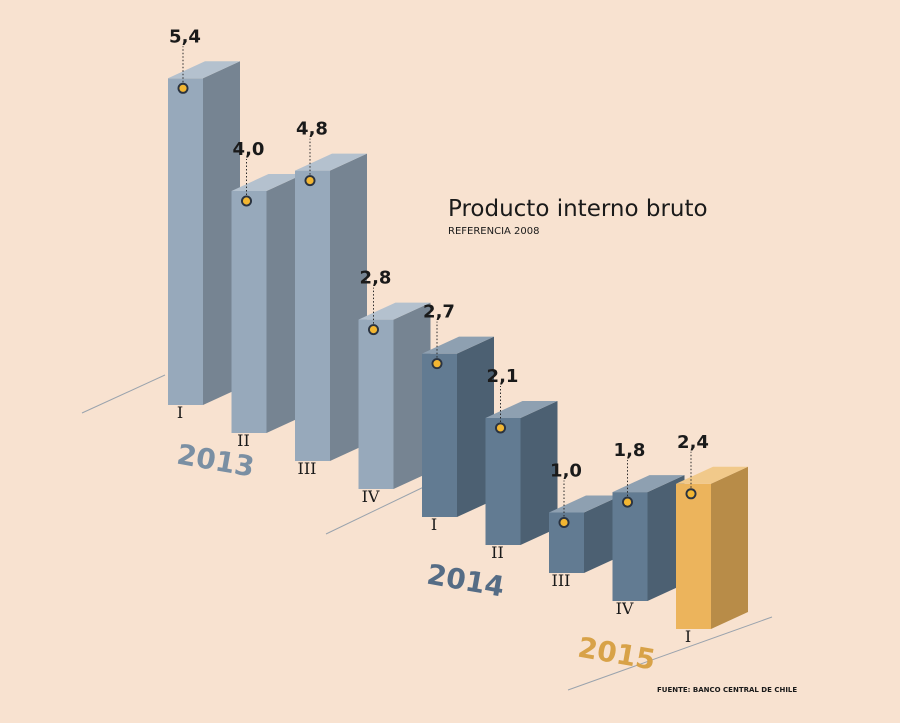  Describe the element at coordinates (123, 394) in the screenshot. I see `baseline-2013` at that location.